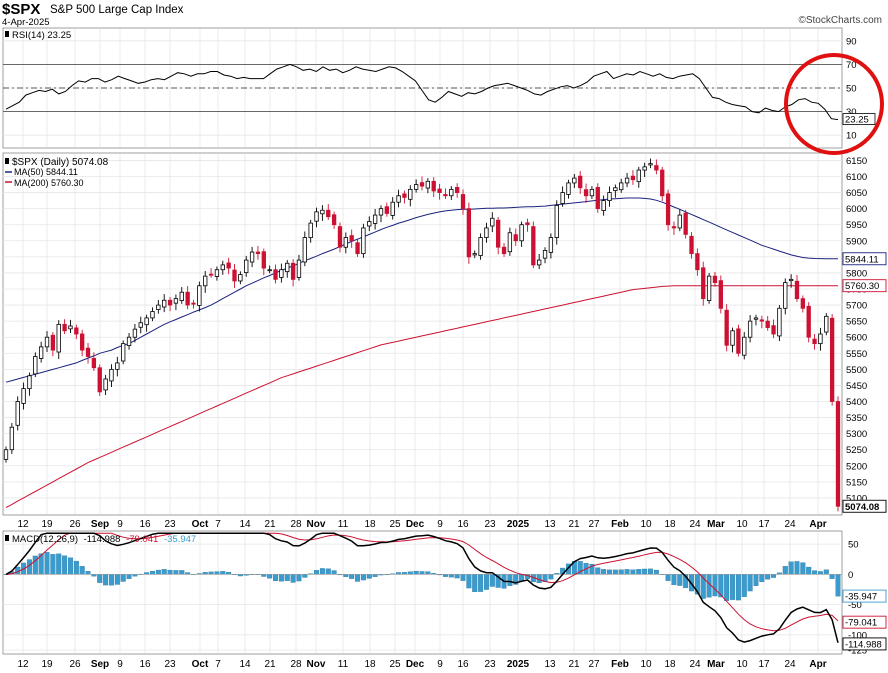 The height and width of the screenshot is (673, 888). I want to click on macd-x-tick-label: 17, so click(764, 664).